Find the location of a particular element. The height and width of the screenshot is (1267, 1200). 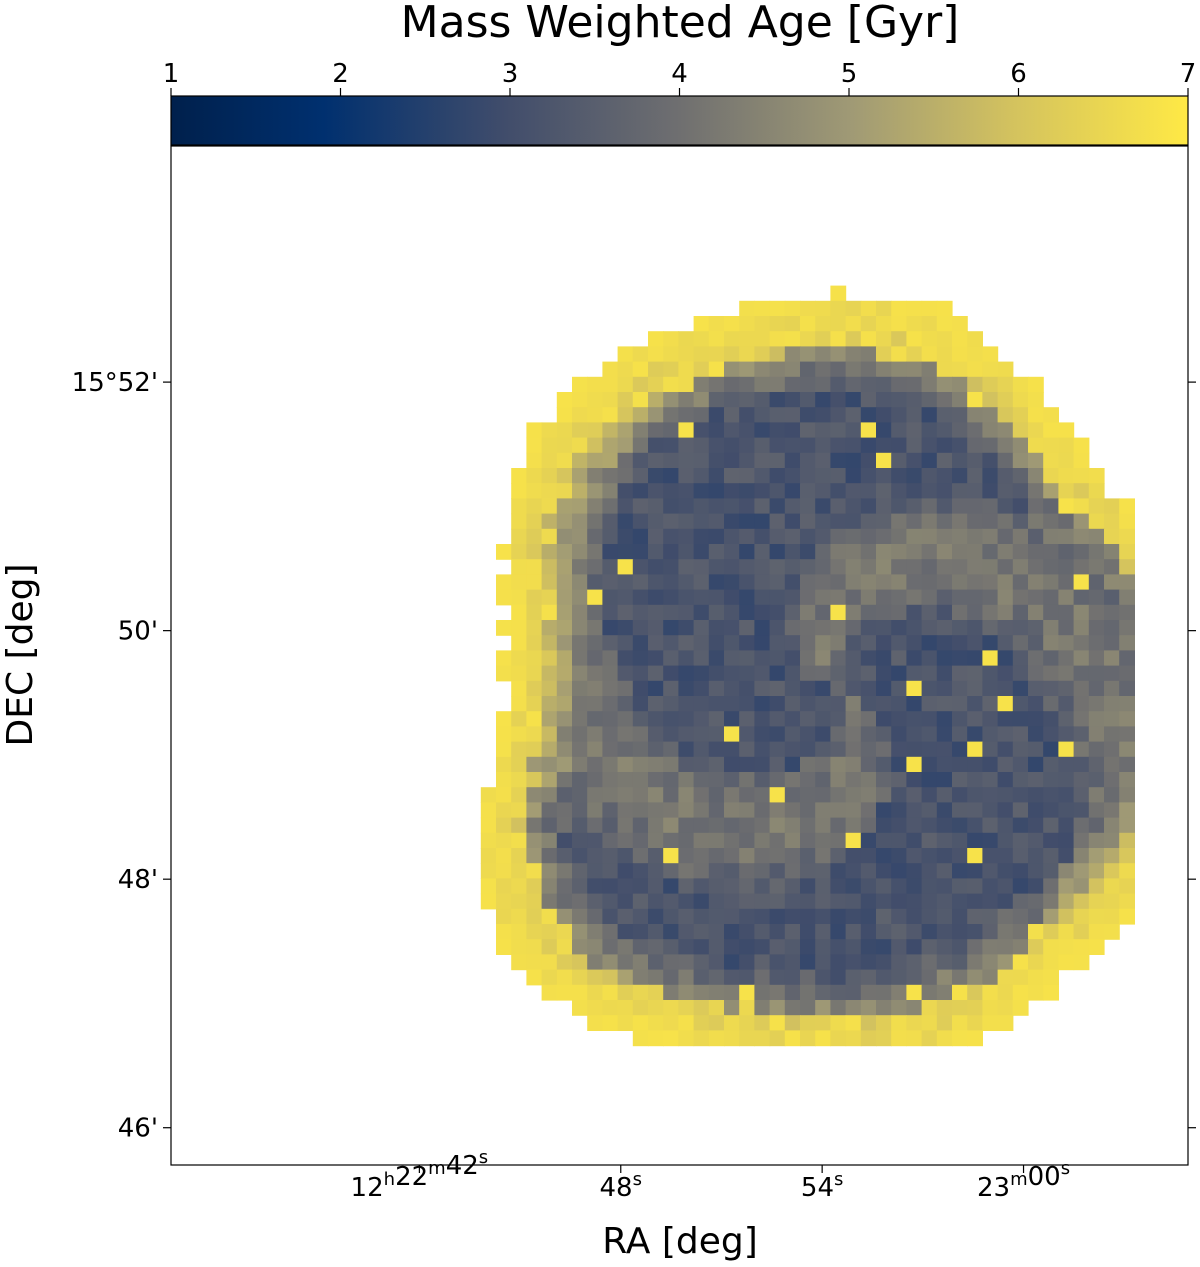

ra-axis-ticks: 12h22m42s48s54s23m00s06s is located at coordinates (711, 1175).